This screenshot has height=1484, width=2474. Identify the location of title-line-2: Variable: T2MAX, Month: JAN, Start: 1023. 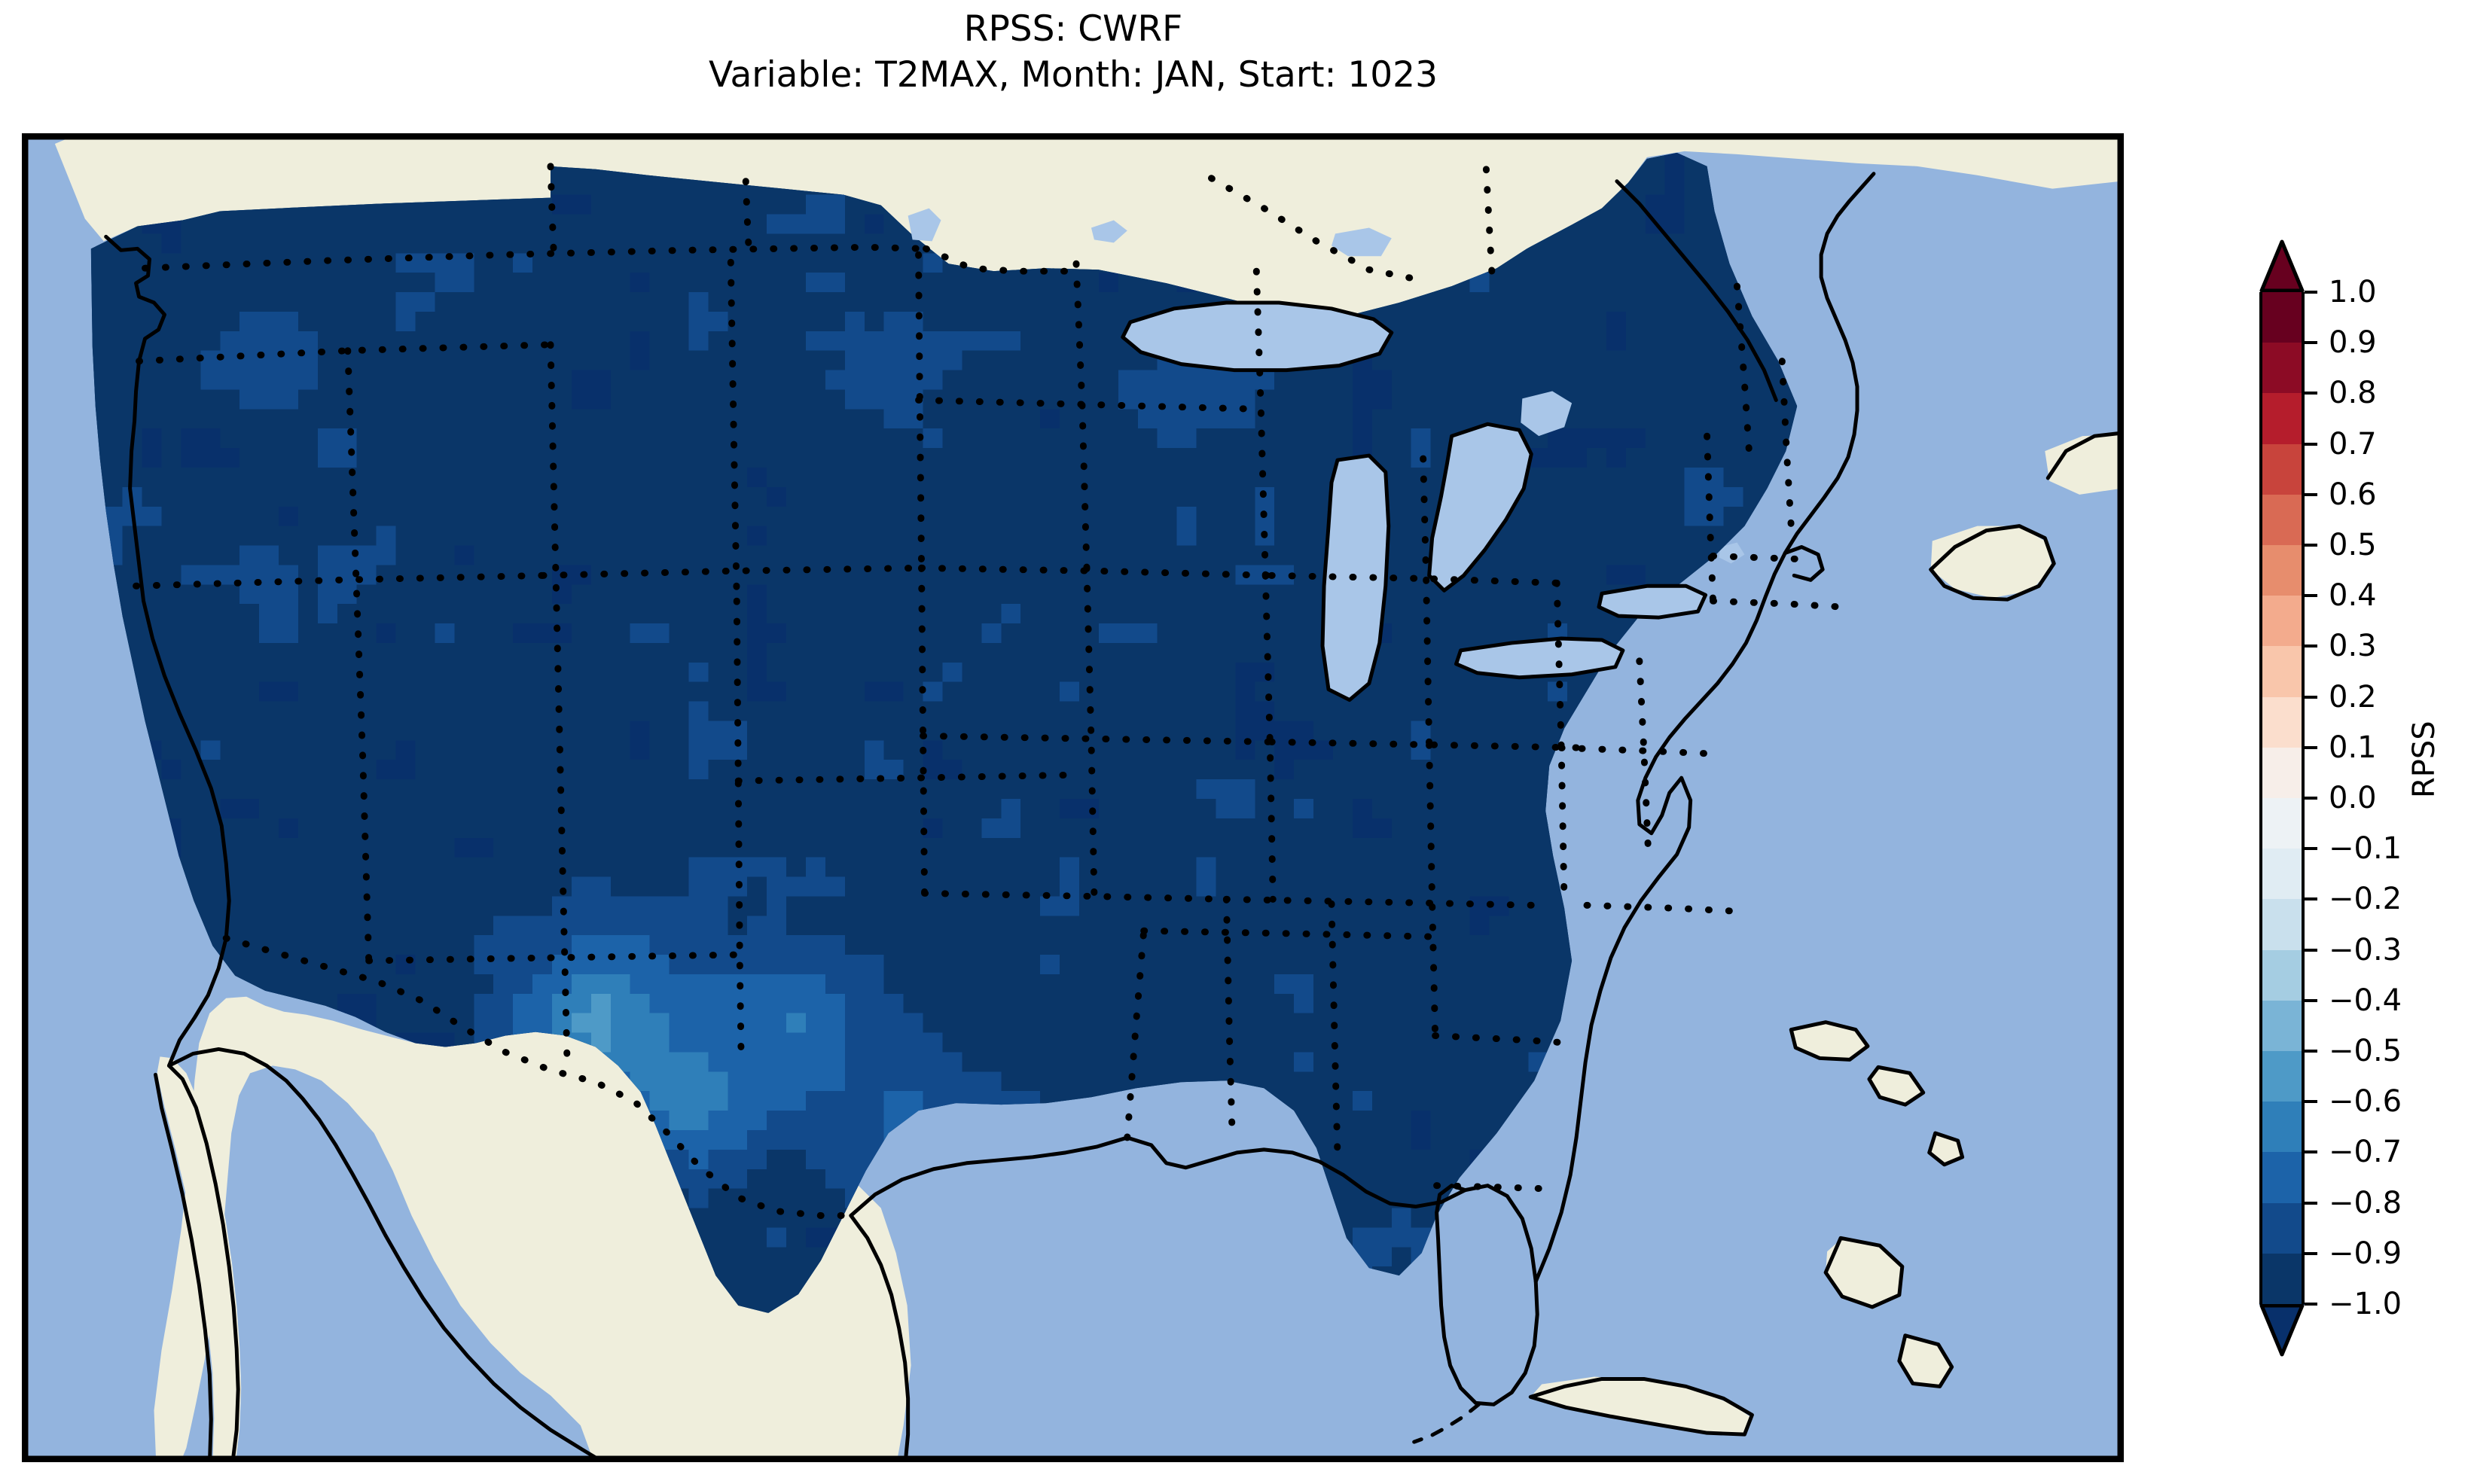
(1073, 75).